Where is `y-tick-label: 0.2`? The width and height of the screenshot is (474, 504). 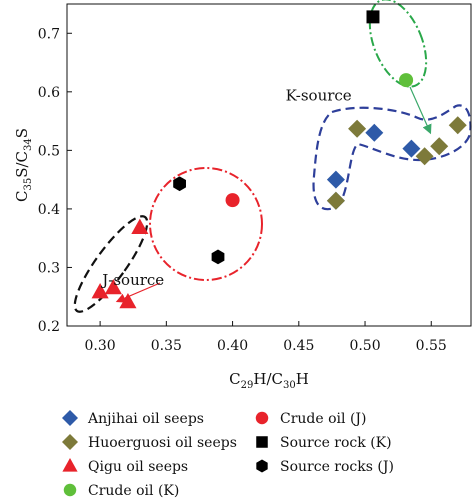
y-tick-label: 0.2 is located at coordinates (49, 327).